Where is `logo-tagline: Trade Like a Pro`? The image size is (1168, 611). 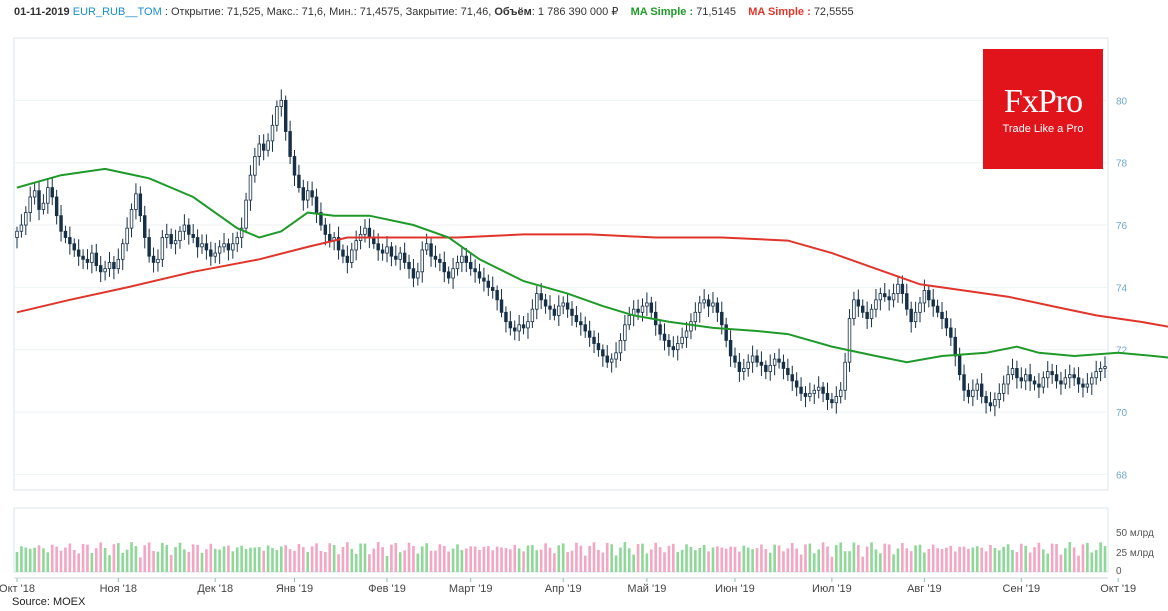 logo-tagline: Trade Like a Pro is located at coordinates (1043, 129).